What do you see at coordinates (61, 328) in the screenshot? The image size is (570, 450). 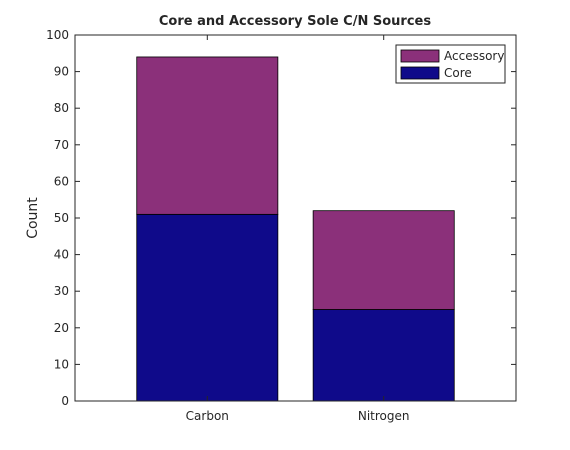 I see `y-tick-label: 20` at bounding box center [61, 328].